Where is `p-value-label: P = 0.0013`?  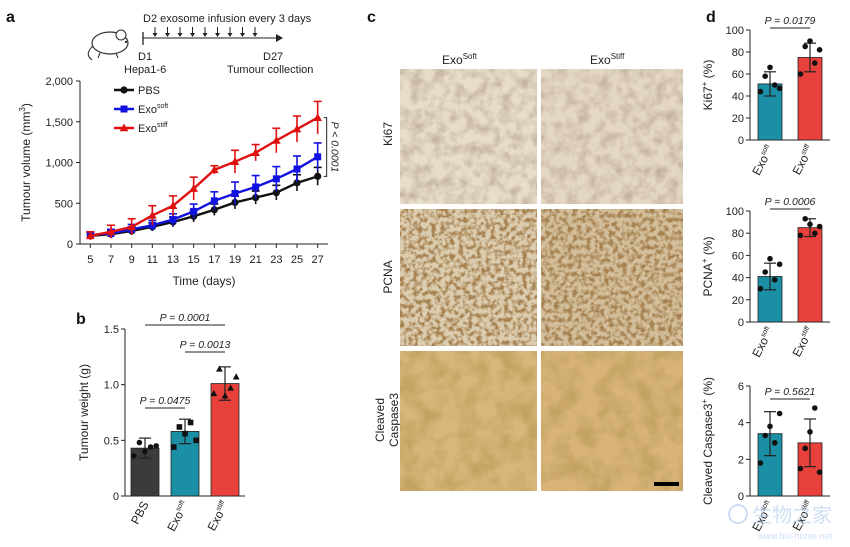 p-value-label: P = 0.0013 is located at coordinates (205, 345).